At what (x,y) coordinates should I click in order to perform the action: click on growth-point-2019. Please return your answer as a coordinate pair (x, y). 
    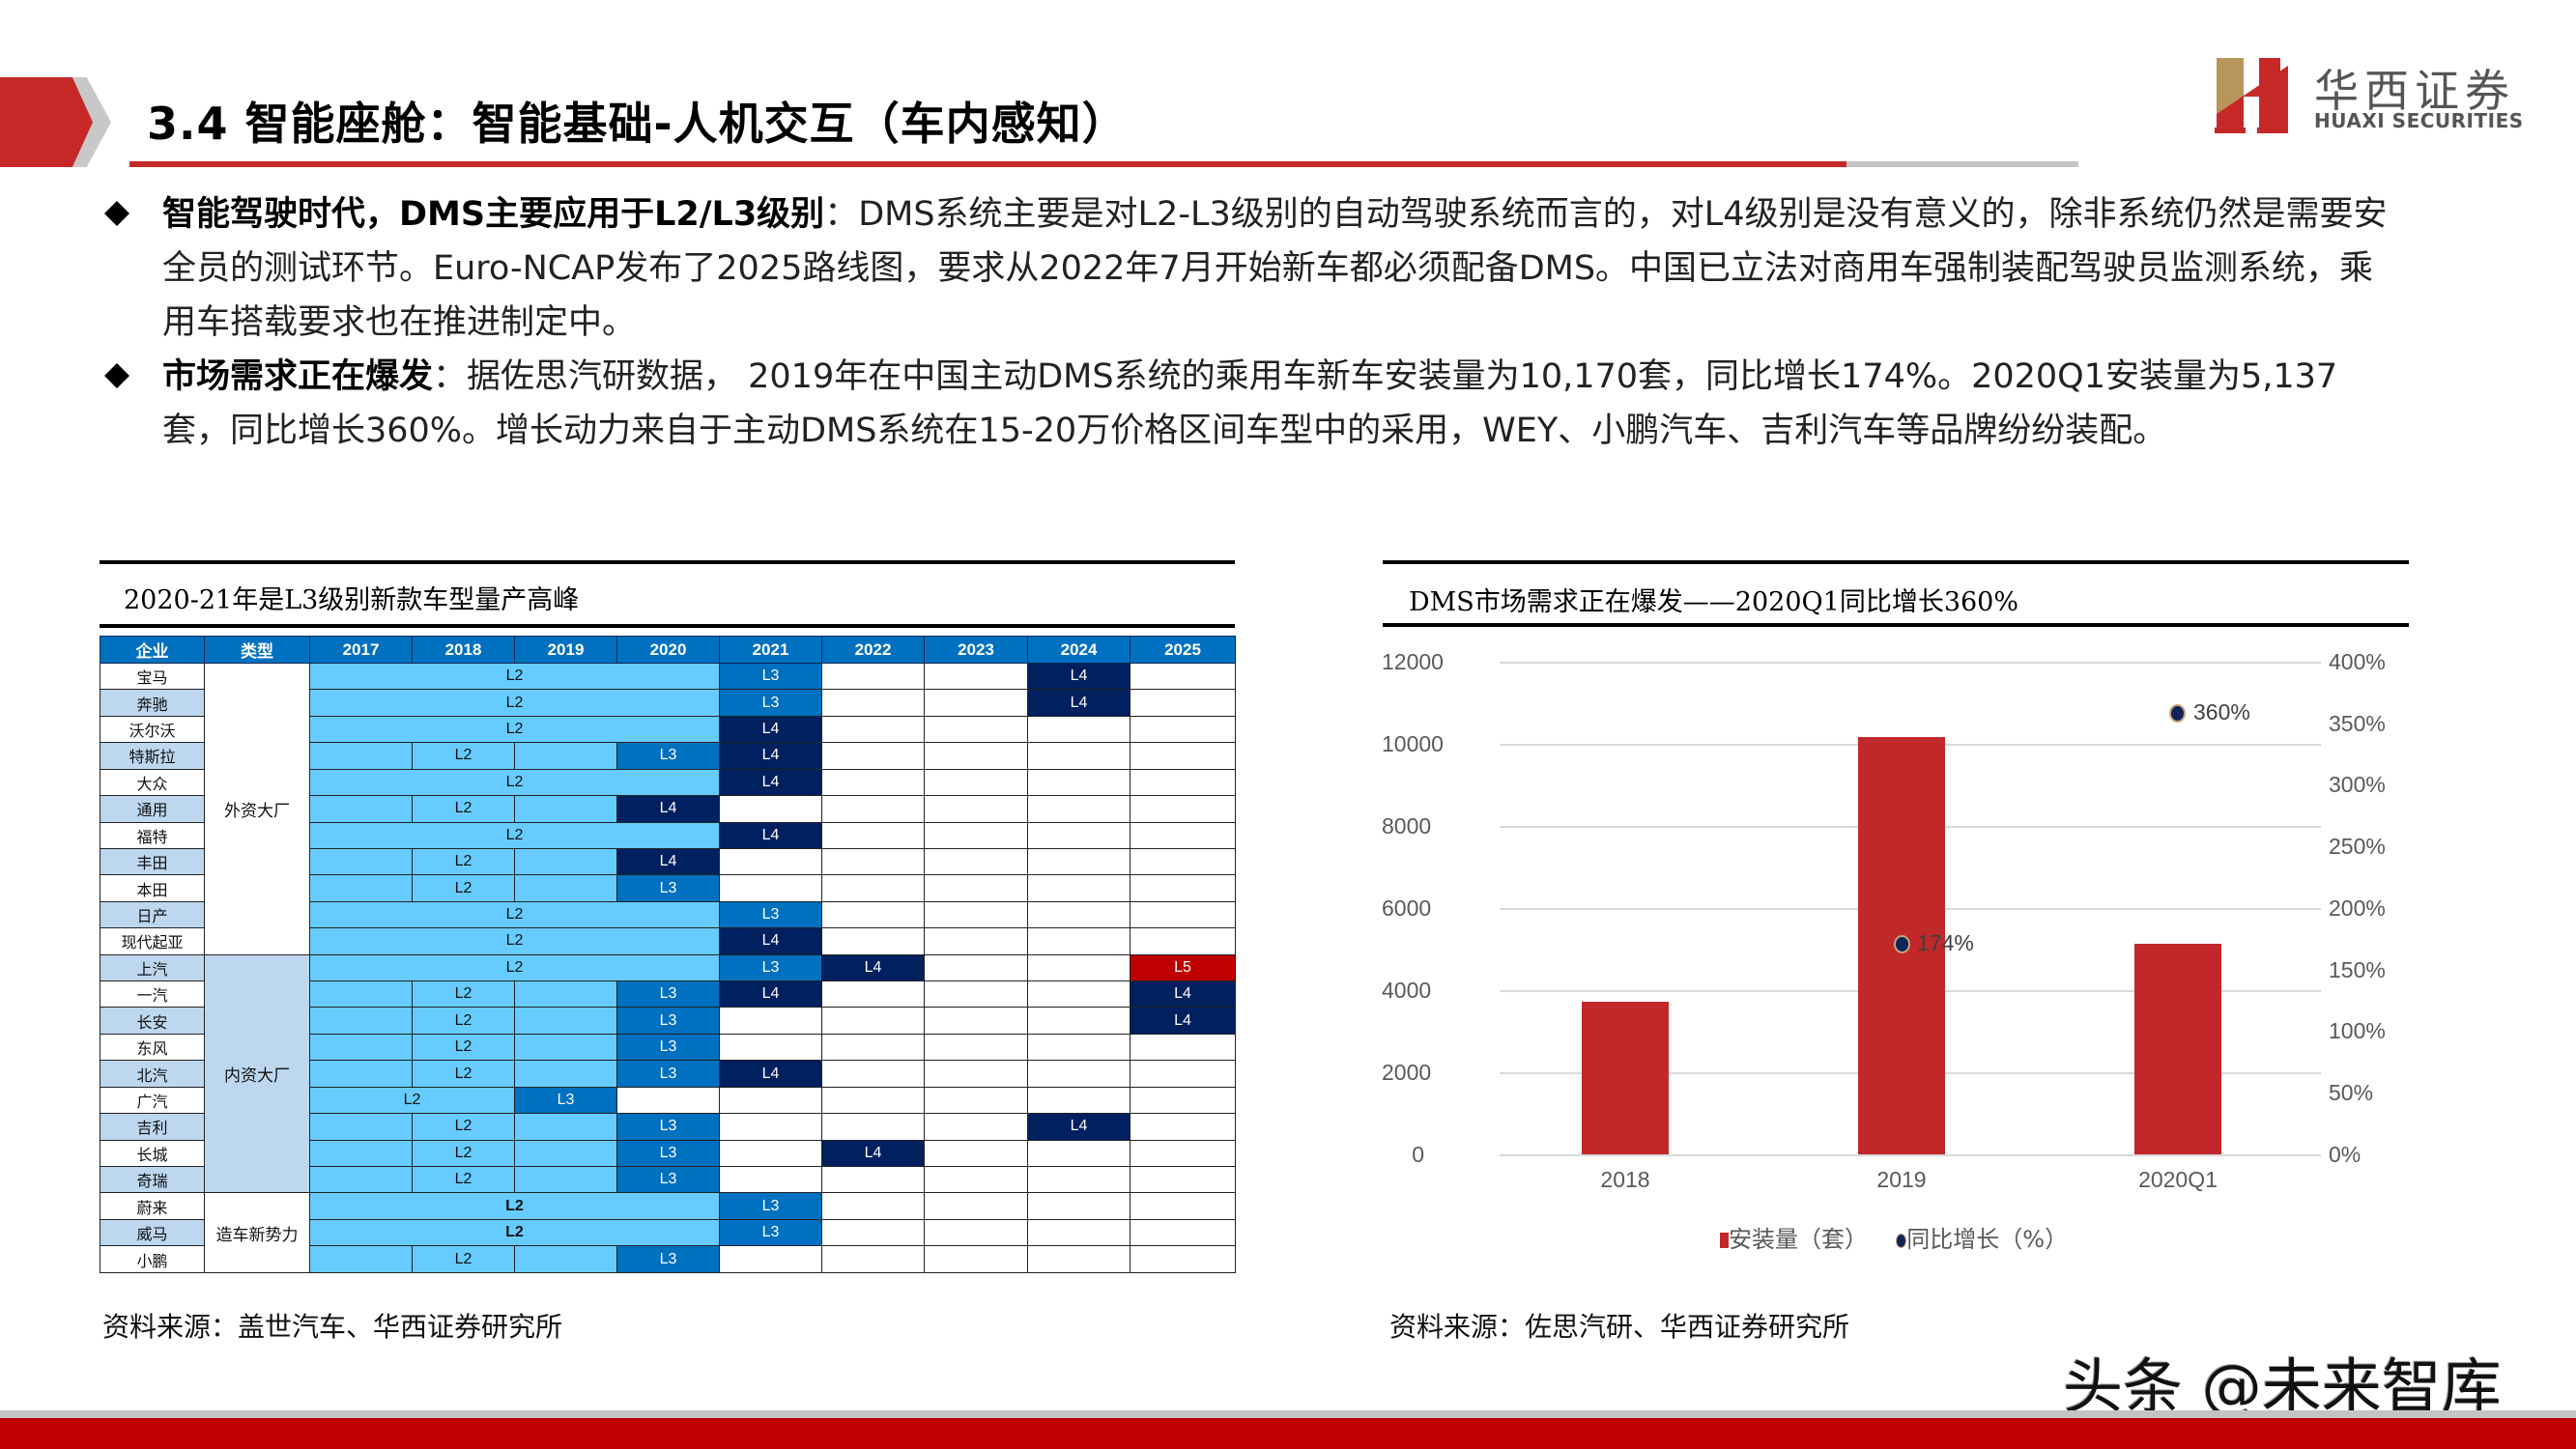
    Looking at the image, I should click on (1902, 944).